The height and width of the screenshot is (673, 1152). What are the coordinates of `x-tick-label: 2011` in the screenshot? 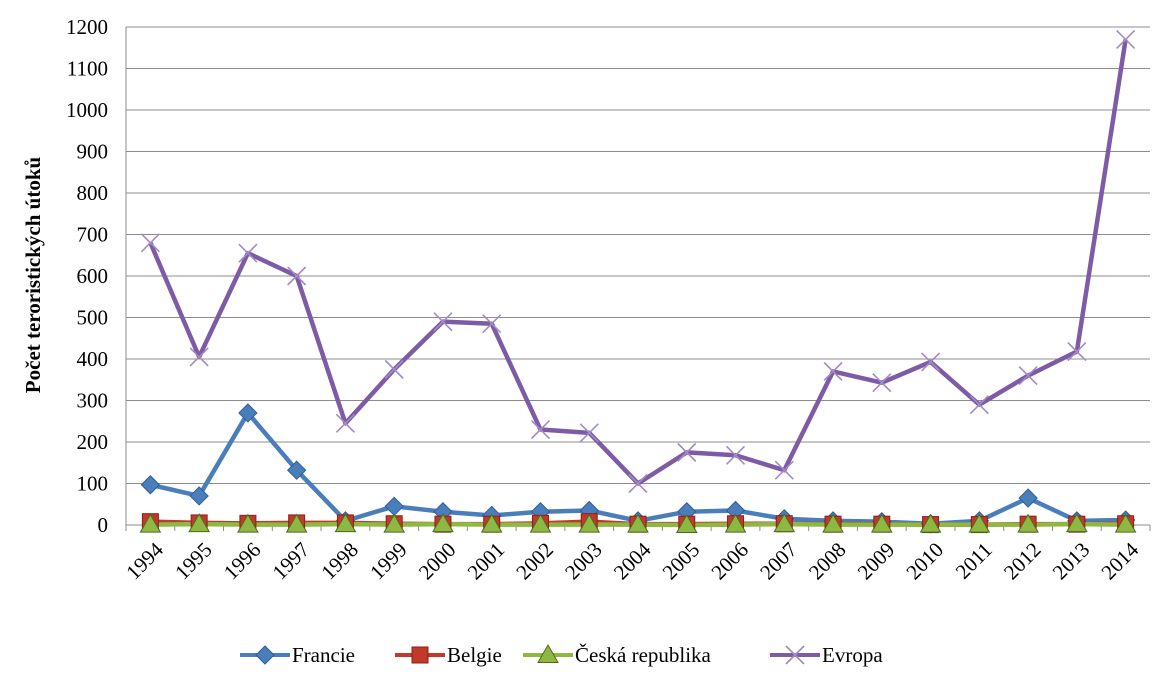 It's located at (974, 561).